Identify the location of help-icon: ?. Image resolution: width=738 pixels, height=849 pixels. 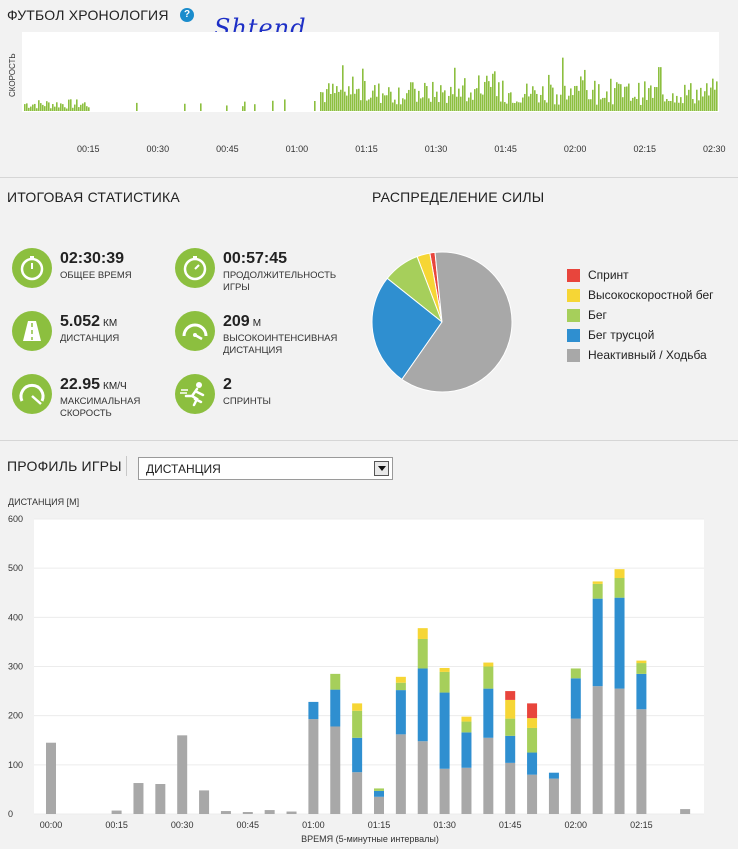
(187, 15).